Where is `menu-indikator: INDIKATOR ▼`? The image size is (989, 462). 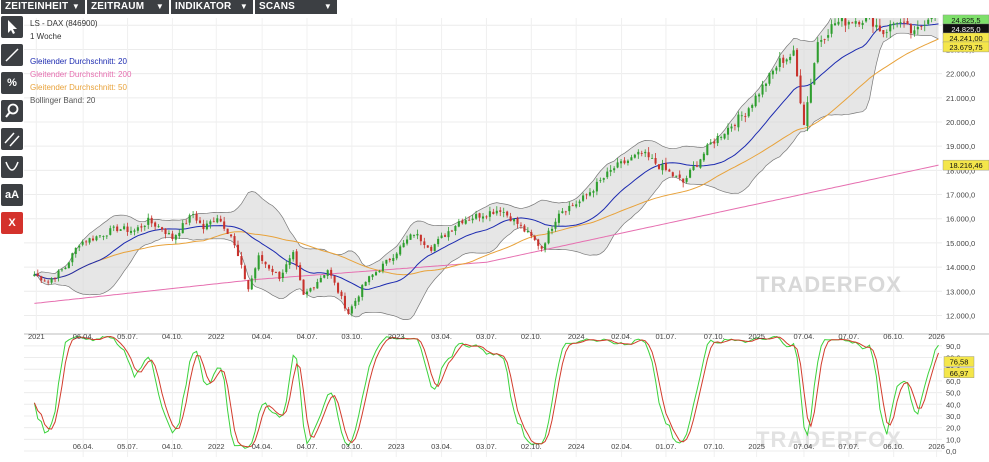
menu-indikator: INDIKATOR ▼ is located at coordinates (212, 7).